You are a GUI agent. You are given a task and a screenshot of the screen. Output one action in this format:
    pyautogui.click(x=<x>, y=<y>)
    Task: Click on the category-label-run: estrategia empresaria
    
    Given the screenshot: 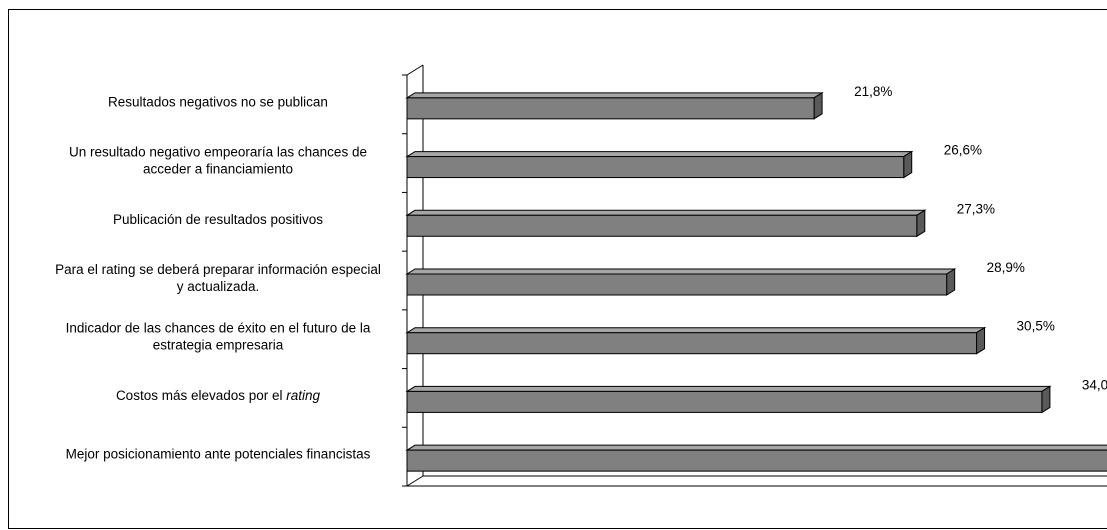 What is the action you would take?
    pyautogui.click(x=218, y=345)
    